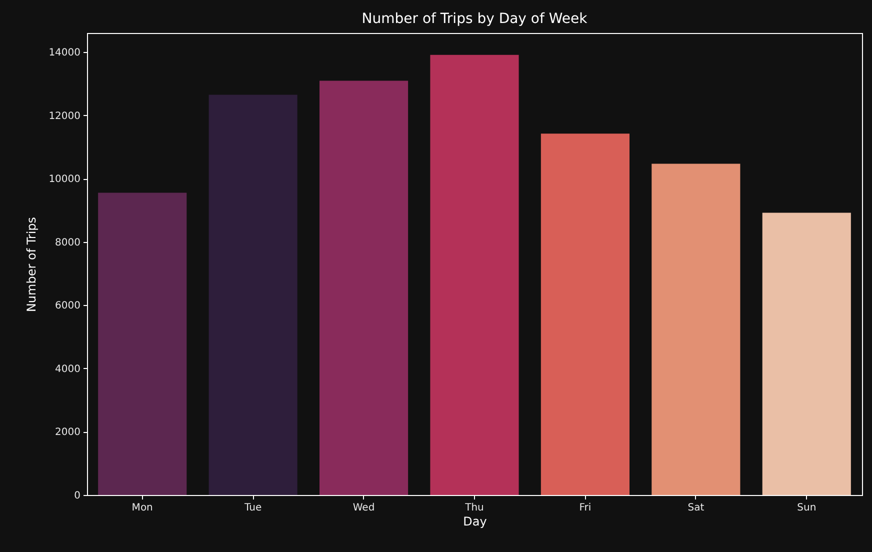  Describe the element at coordinates (64, 52) in the screenshot. I see `y-tick-label: 14000` at that location.